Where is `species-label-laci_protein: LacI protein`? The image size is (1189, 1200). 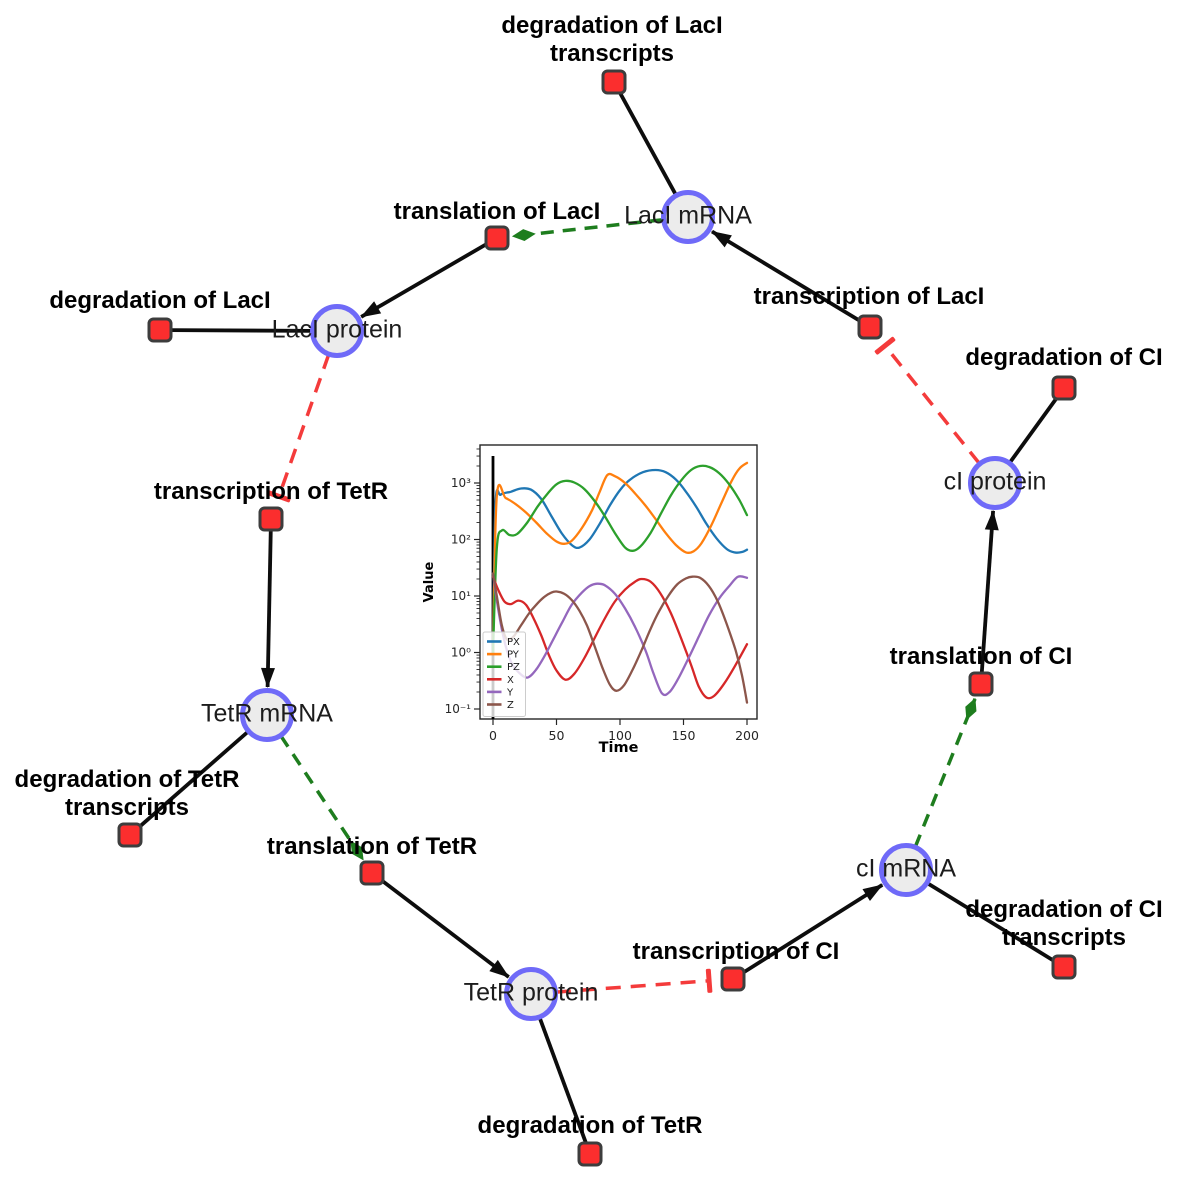 species-label-laci_protein: LacI protein is located at coordinates (337, 329).